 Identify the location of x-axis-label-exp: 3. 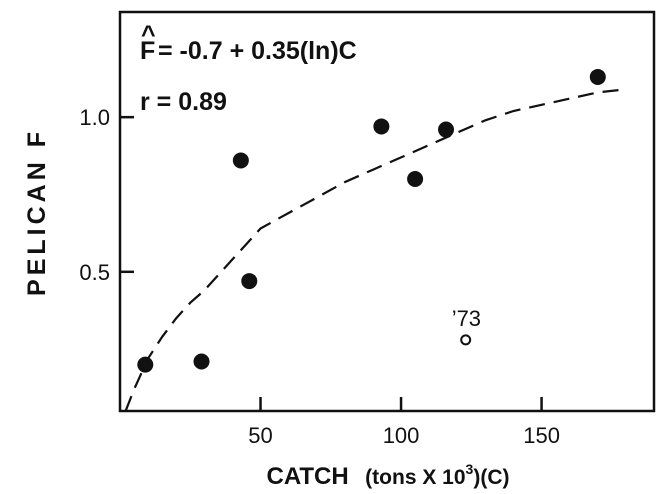
(470, 469).